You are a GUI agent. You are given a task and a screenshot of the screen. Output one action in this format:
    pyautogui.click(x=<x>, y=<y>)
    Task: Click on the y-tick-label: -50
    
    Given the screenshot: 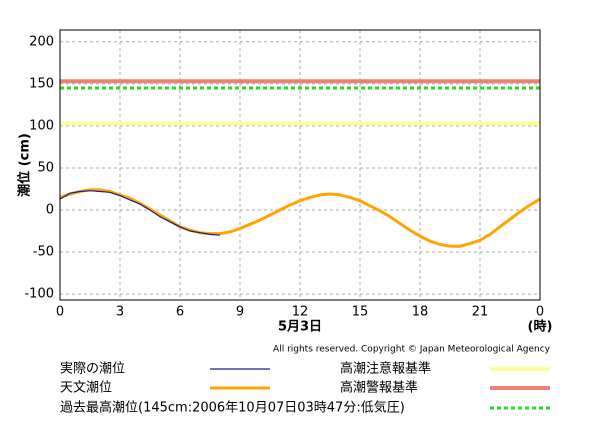 What is the action you would take?
    pyautogui.click(x=43, y=252)
    